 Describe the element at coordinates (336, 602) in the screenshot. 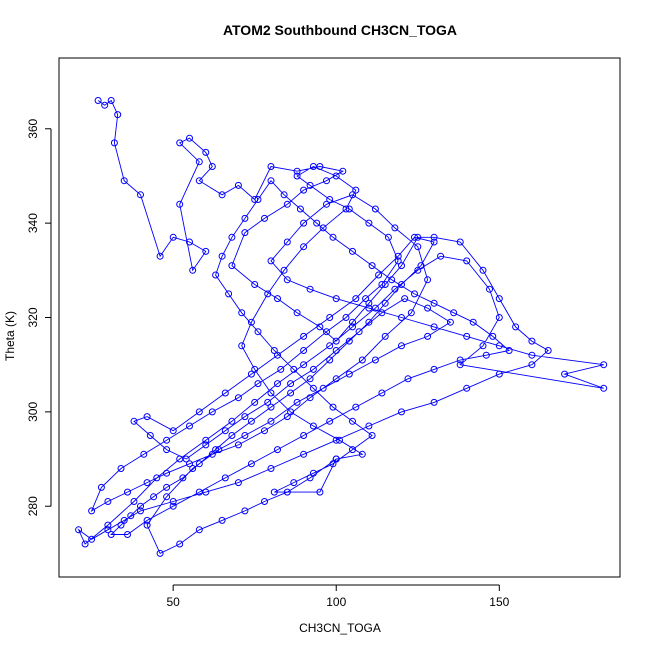

I see `x-tick-label: 100` at that location.